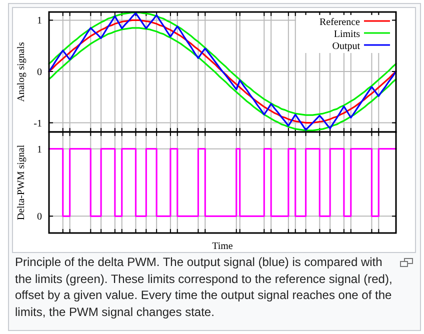 The image size is (424, 334). I want to click on y-axis-title: Delta-PWM signal, so click(21, 182).